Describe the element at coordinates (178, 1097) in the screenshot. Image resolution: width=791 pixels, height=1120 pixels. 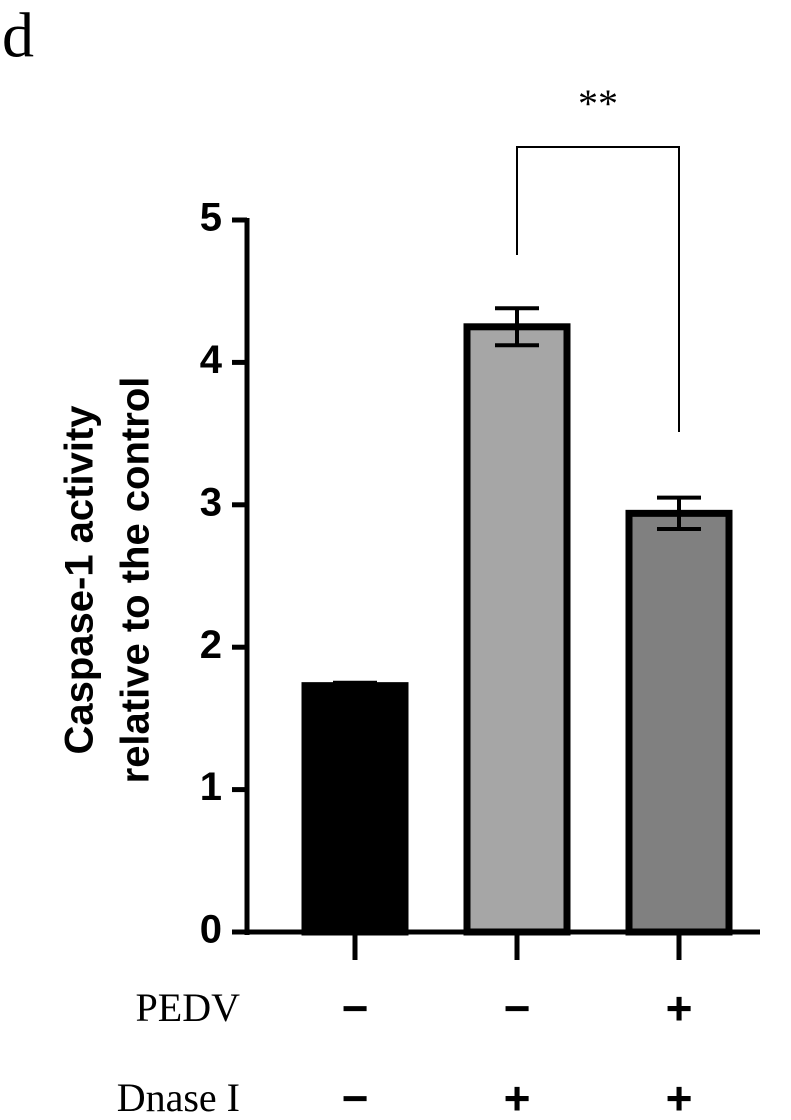
I see `condition-name: Dnase I` at that location.